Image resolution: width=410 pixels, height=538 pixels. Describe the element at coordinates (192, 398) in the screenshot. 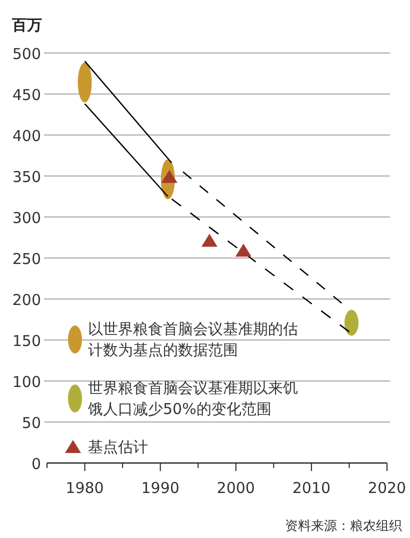

I see `legend-label: 世界粮食首脑会议基准期以来饥饿人口减少50%的变化范围` at that location.